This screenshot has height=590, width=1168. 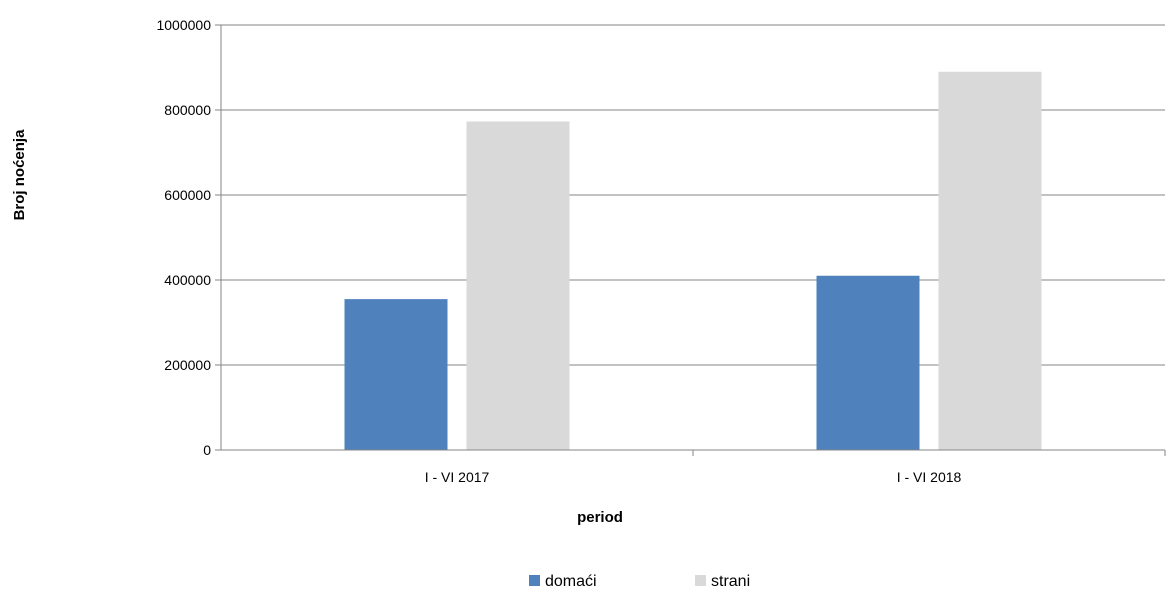 What do you see at coordinates (571, 581) in the screenshot?
I see `legend-label: domaći` at bounding box center [571, 581].